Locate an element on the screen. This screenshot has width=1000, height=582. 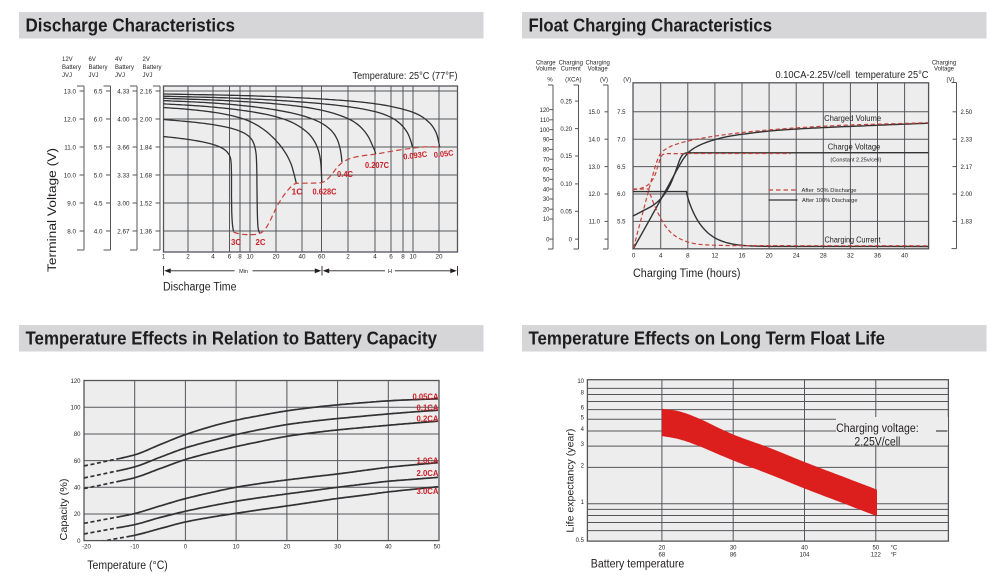
svg-text: Temperature: 25°C (77°F) is located at coordinates (405, 76).